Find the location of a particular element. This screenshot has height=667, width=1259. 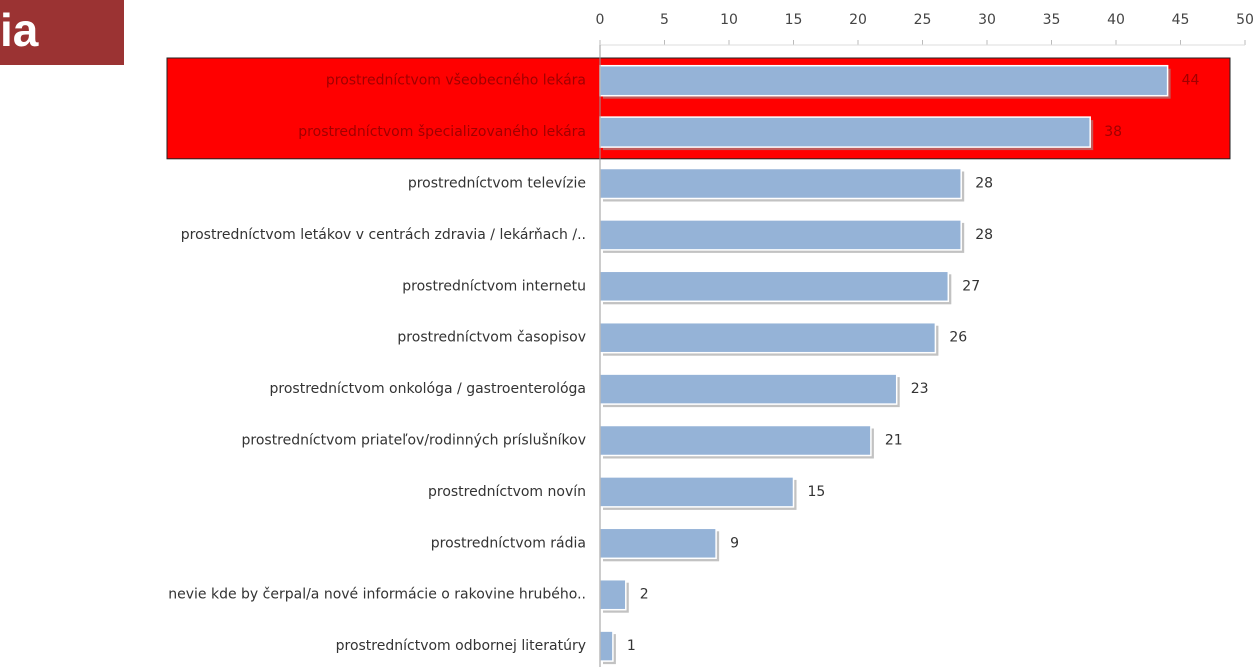

value-label: 26 is located at coordinates (958, 338).